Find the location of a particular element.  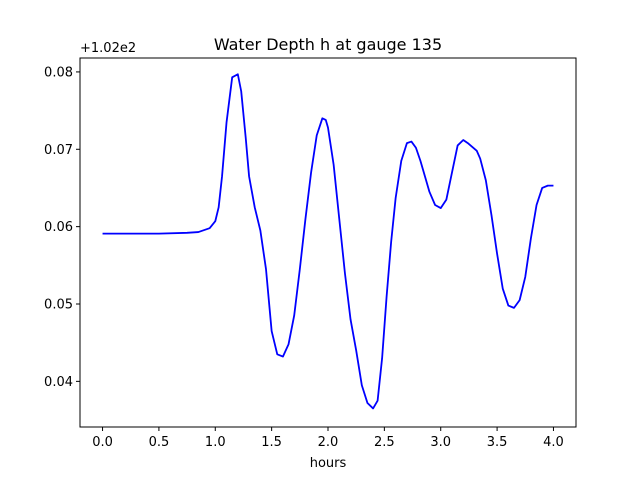

x-tick-label: 2.5 is located at coordinates (384, 442).